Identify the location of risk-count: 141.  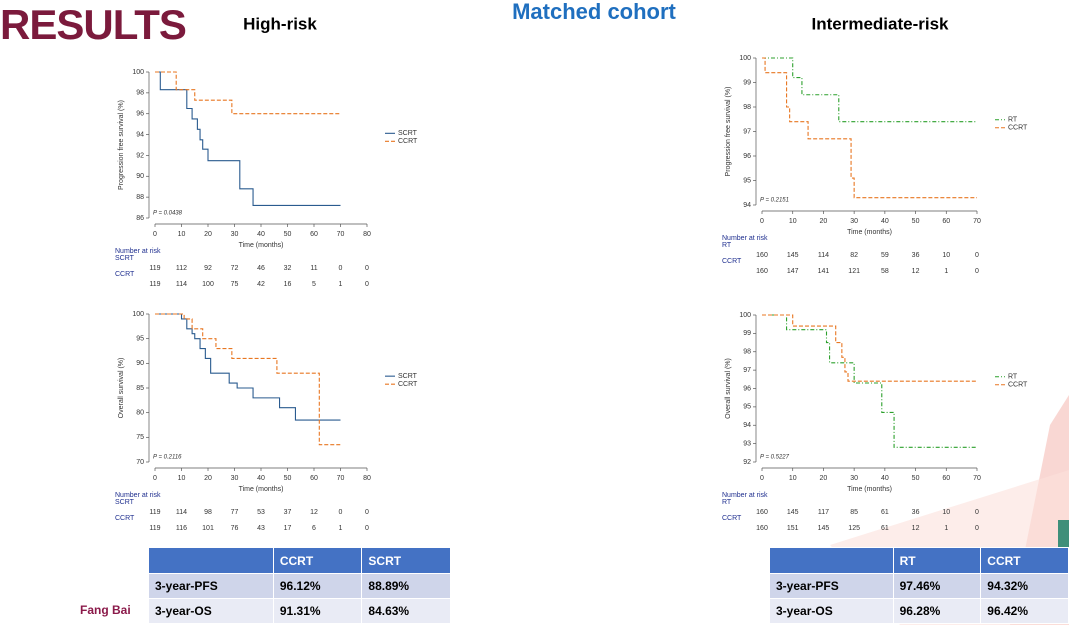
(824, 271).